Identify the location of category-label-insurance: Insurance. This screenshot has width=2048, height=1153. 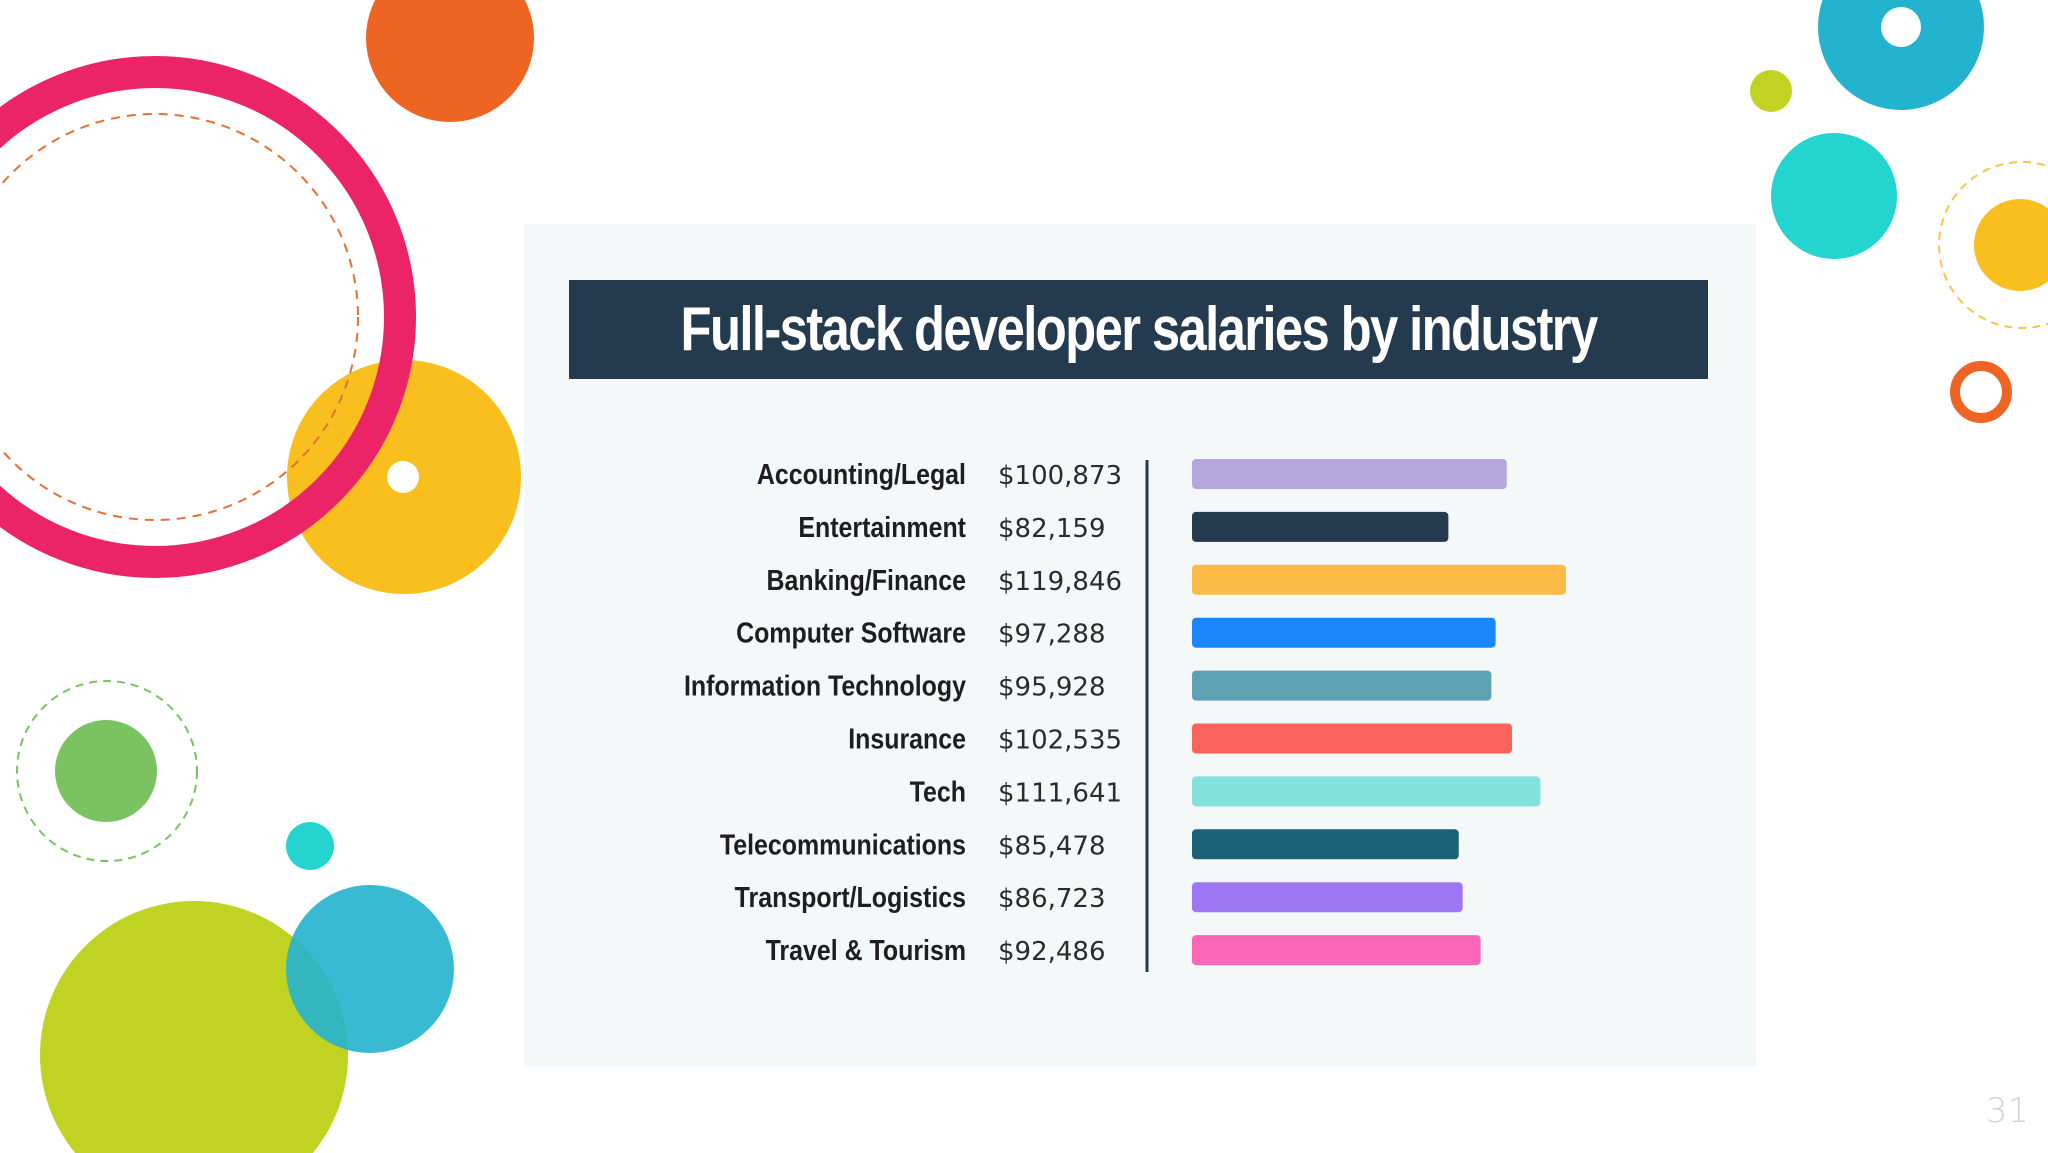
(907, 739).